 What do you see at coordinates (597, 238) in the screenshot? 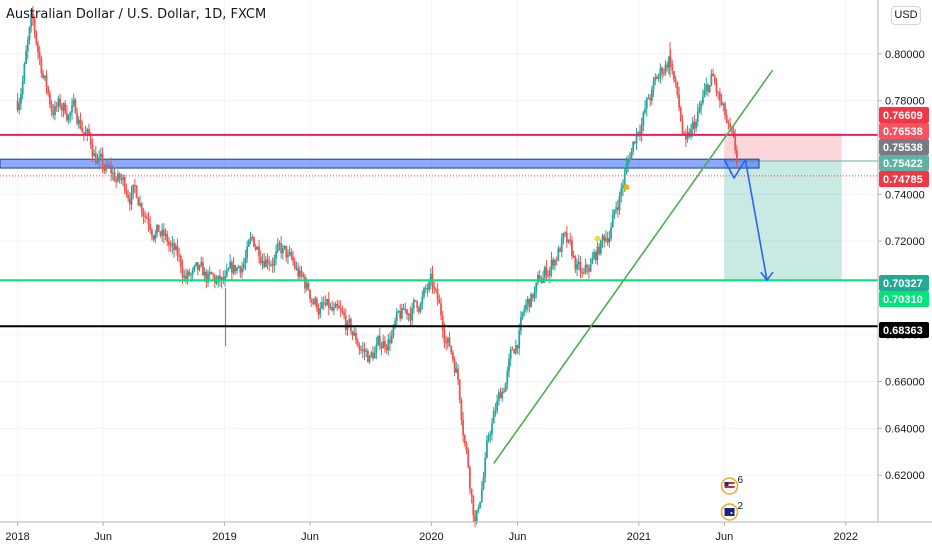
I see `dividend-marker` at bounding box center [597, 238].